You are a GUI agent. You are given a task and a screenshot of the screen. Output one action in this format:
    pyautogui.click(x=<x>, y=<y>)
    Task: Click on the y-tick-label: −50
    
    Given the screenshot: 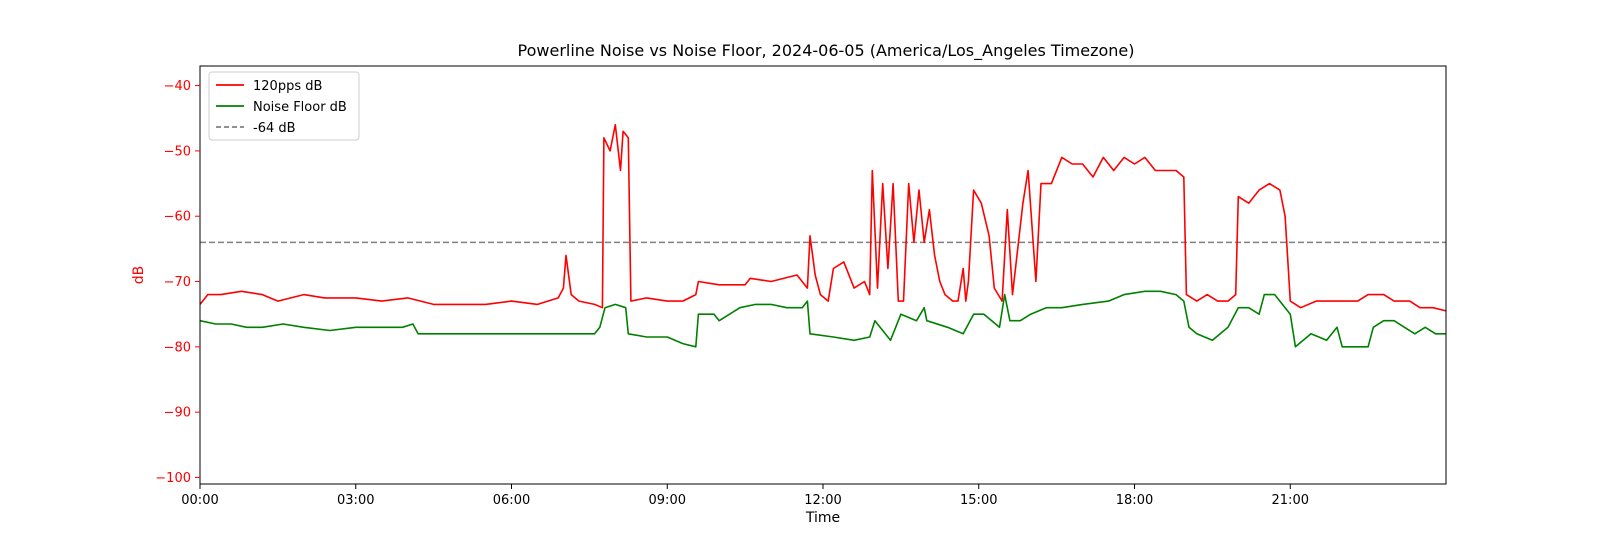 What is the action you would take?
    pyautogui.click(x=177, y=151)
    